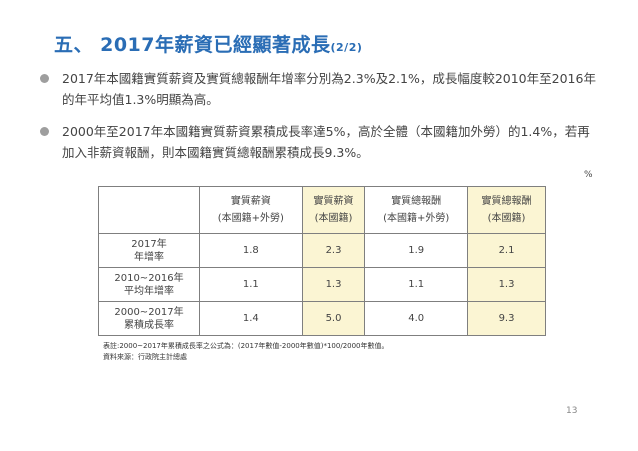 The height and width of the screenshot is (451, 638). What do you see at coordinates (192, 45) in the screenshot?
I see `slide-title-main: 五、 2017年薪資已經顯著成長` at bounding box center [192, 45].